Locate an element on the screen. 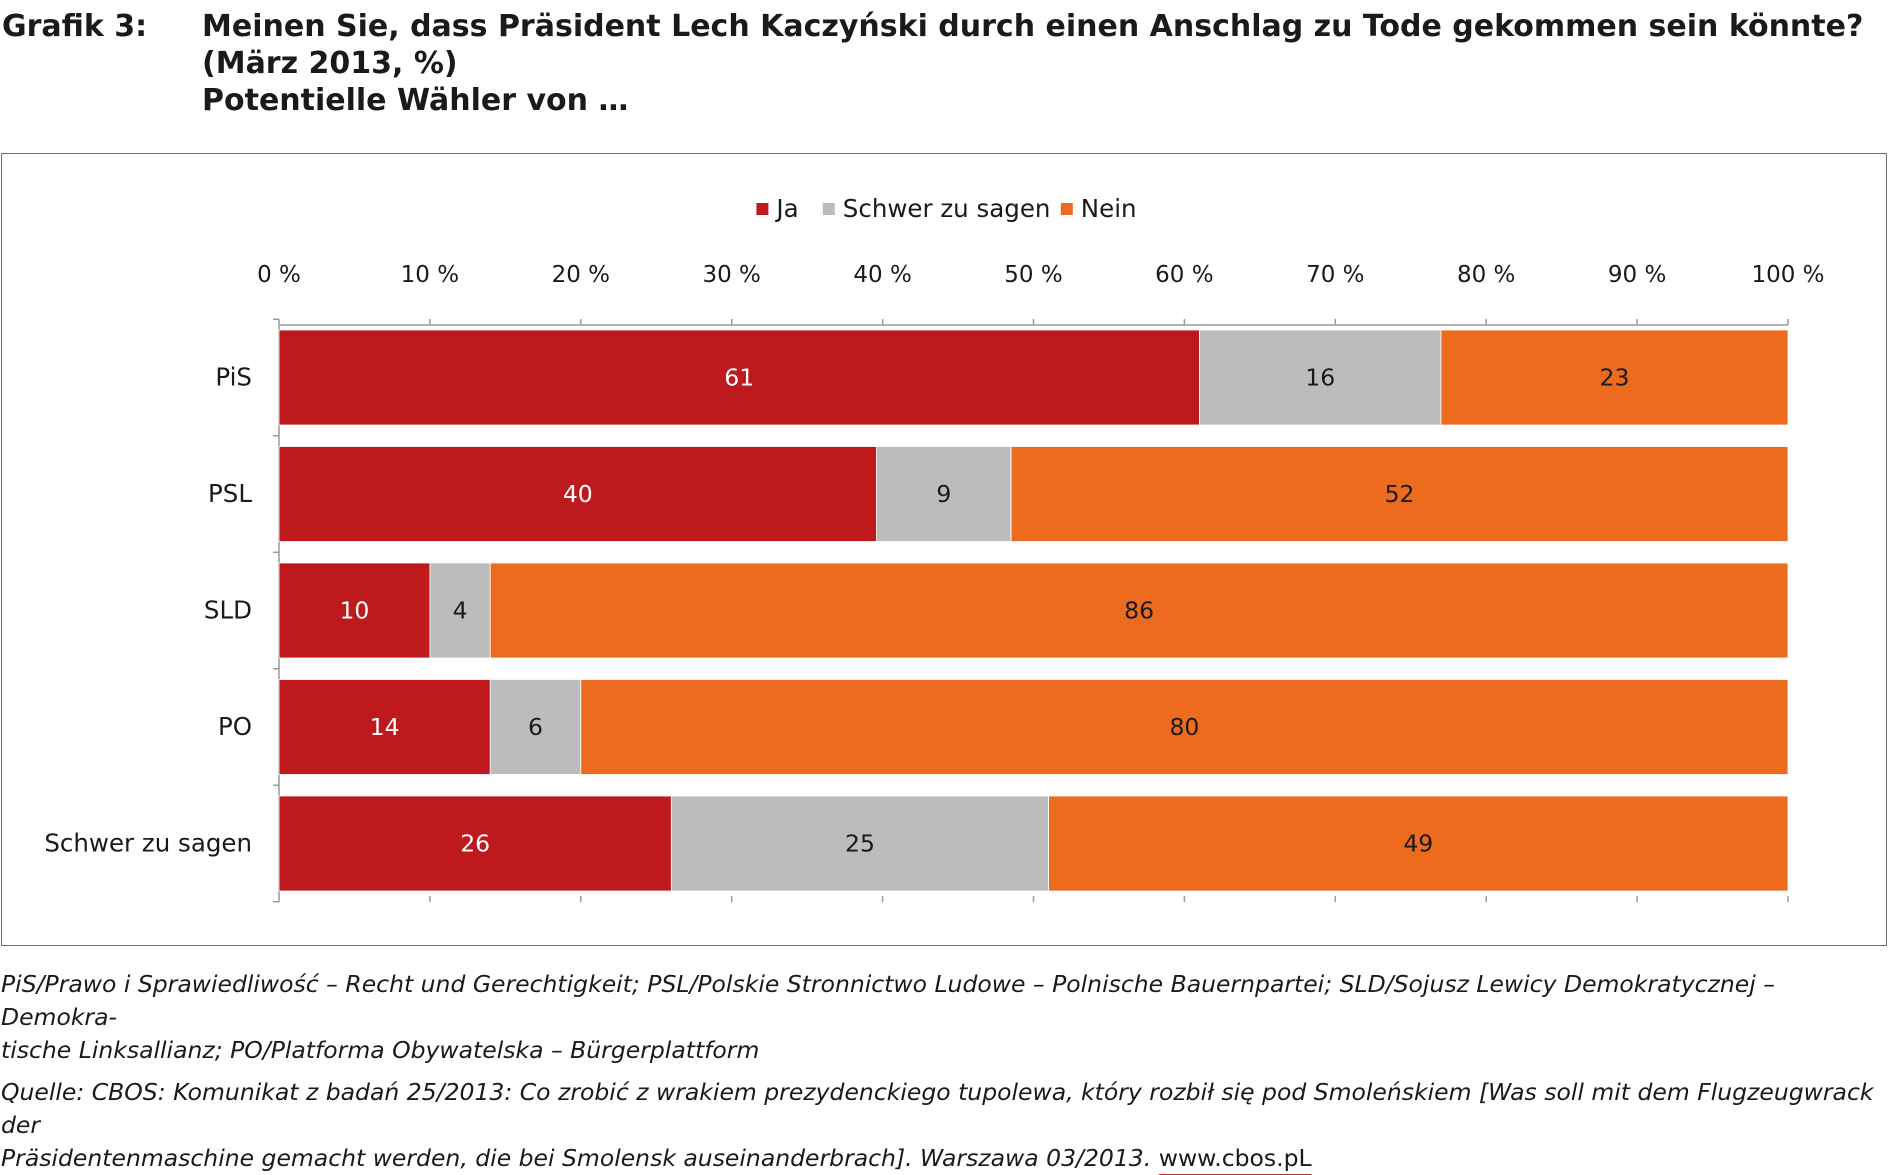  data-label-pis-ja: 61 is located at coordinates (739, 378).